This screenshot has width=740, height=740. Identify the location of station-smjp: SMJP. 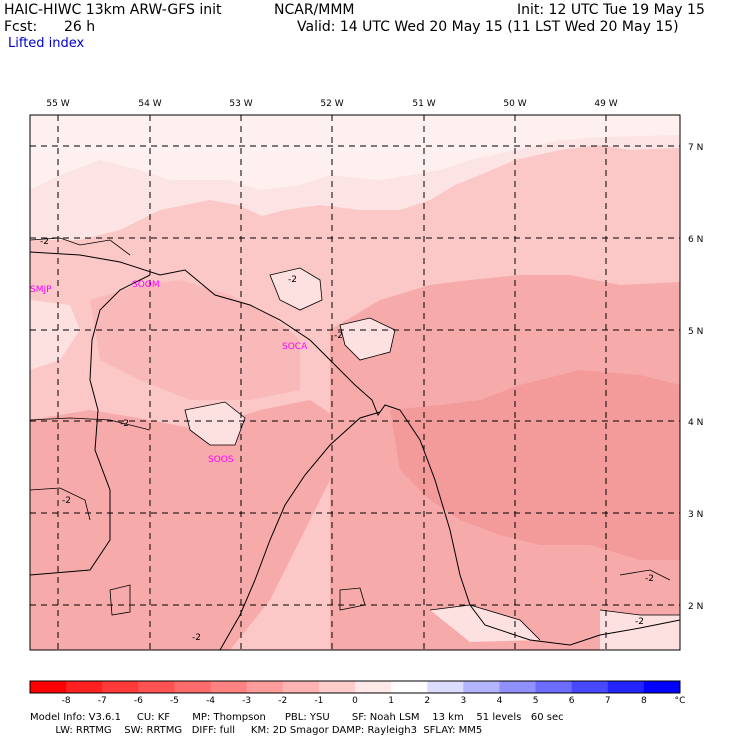
(41, 290).